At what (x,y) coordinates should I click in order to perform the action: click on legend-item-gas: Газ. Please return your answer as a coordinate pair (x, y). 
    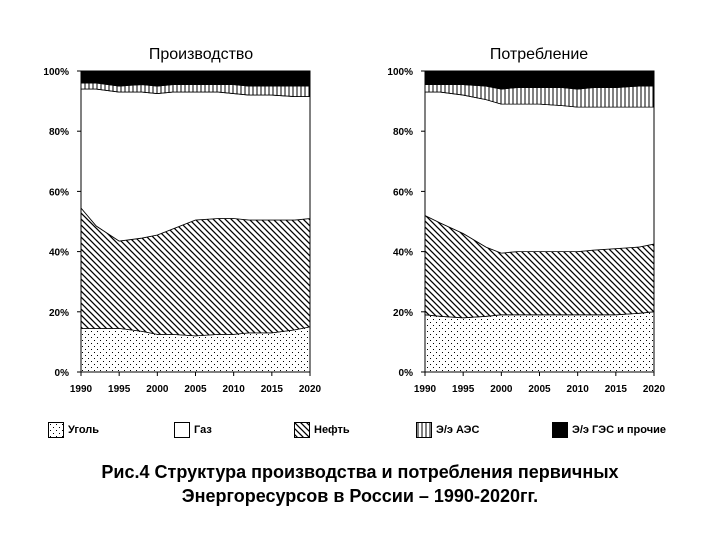
    Looking at the image, I should click on (193, 430).